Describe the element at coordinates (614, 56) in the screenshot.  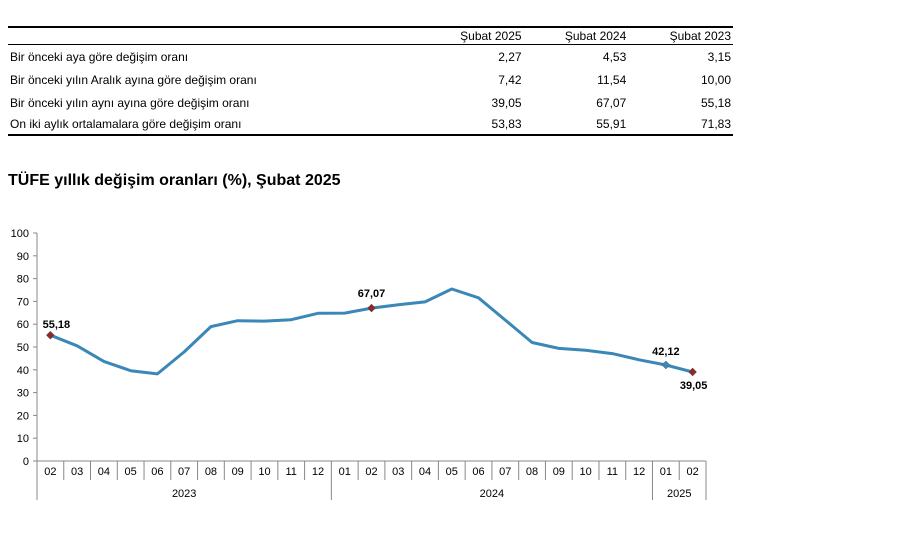
I see `row-value: 4,53` at that location.